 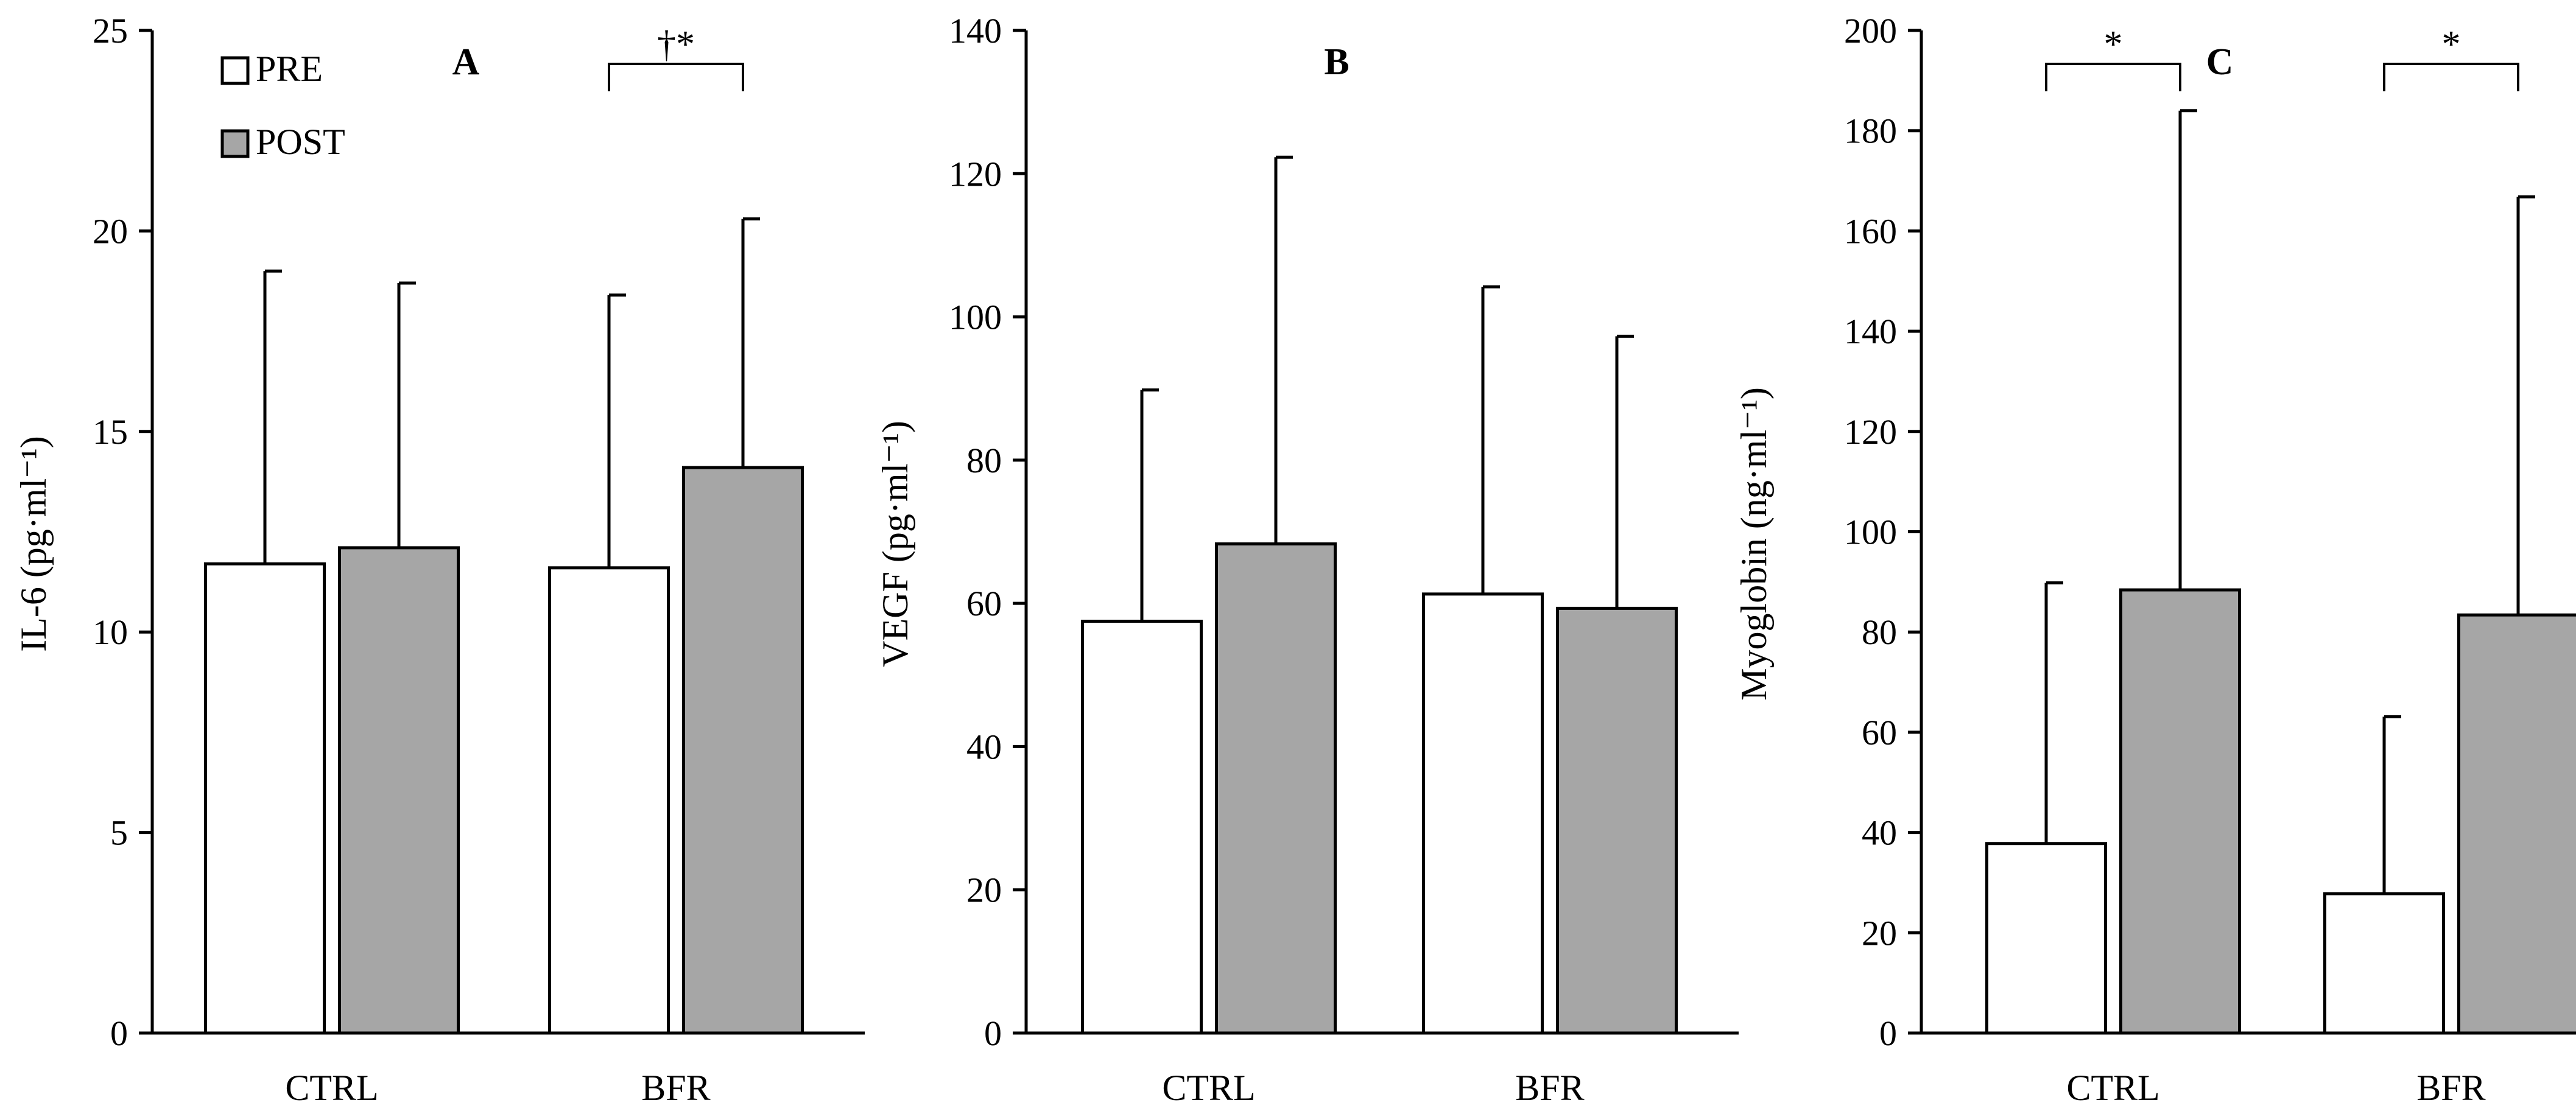 What do you see at coordinates (1870, 231) in the screenshot?
I see `y-tick-label: 160` at bounding box center [1870, 231].